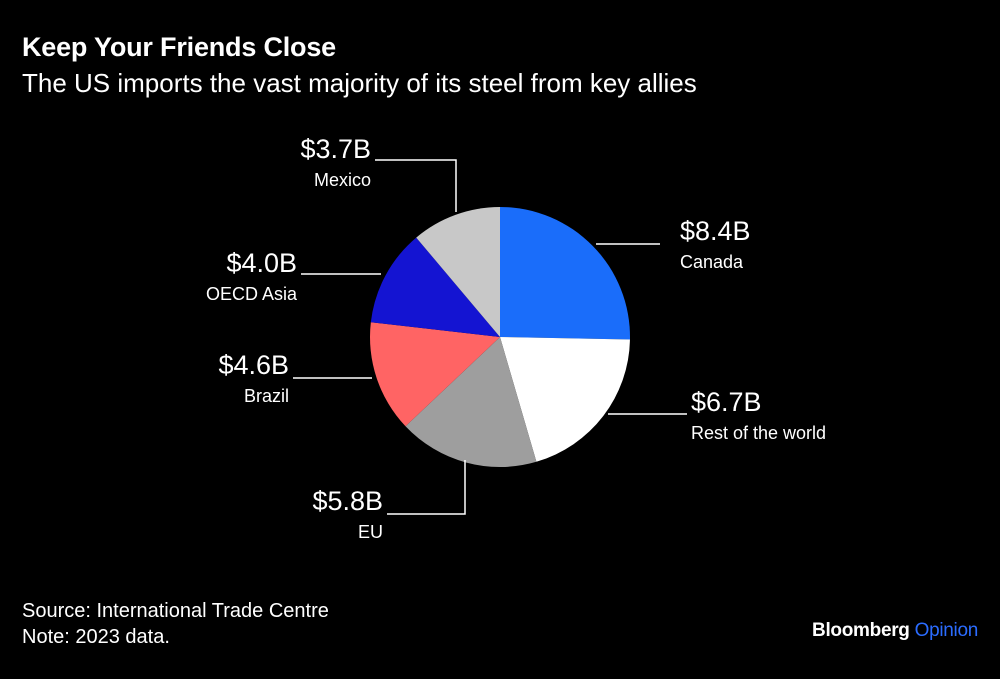 The height and width of the screenshot is (679, 1000). Describe the element at coordinates (758, 433) in the screenshot. I see `category-label-rest-of-the-world: Rest of the world` at that location.